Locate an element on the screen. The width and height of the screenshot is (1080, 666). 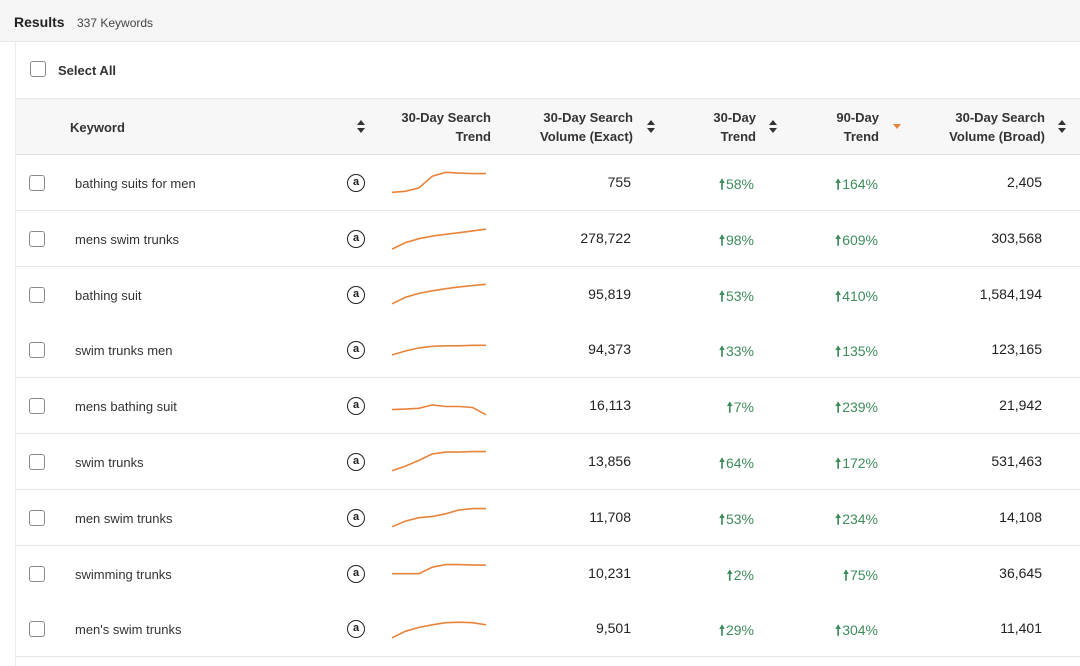
volume-broad-value: 11,401 is located at coordinates (1021, 628).